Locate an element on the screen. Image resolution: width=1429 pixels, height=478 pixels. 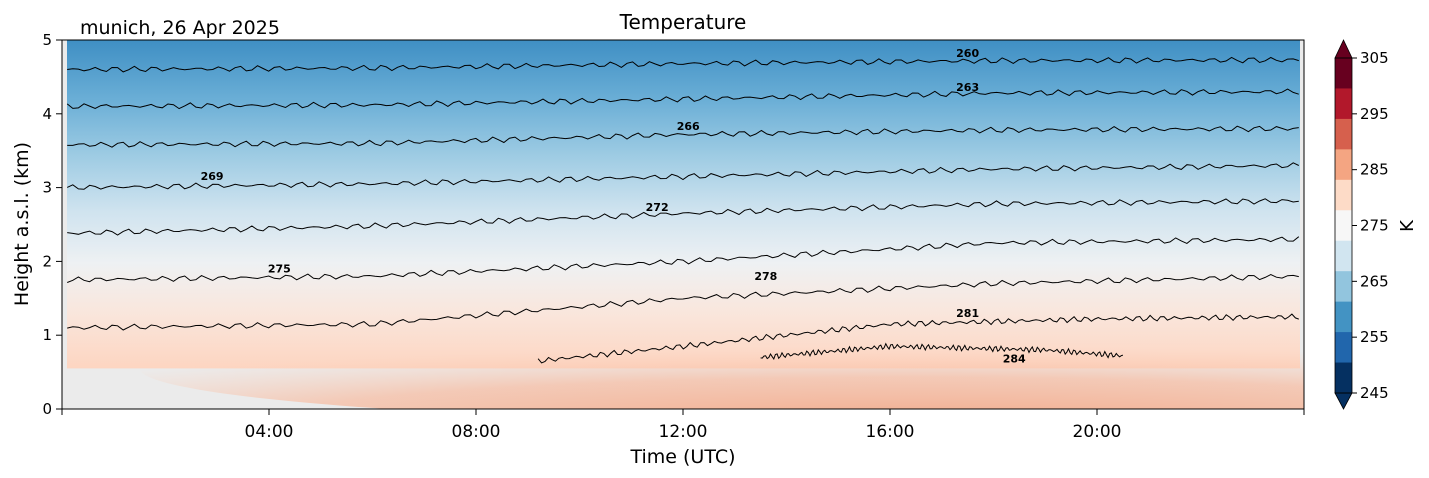
colorbar-tick-label: 295 is located at coordinates (1374, 114).